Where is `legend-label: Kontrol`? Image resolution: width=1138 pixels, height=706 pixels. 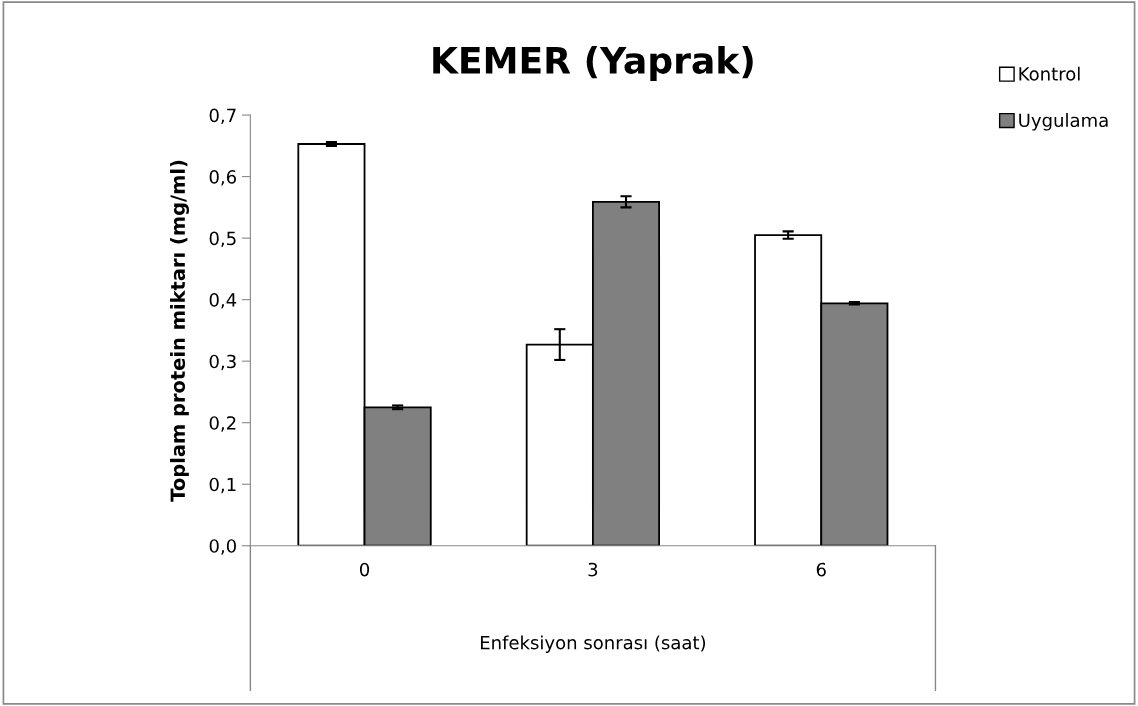
legend-label: Kontrol is located at coordinates (1049, 73).